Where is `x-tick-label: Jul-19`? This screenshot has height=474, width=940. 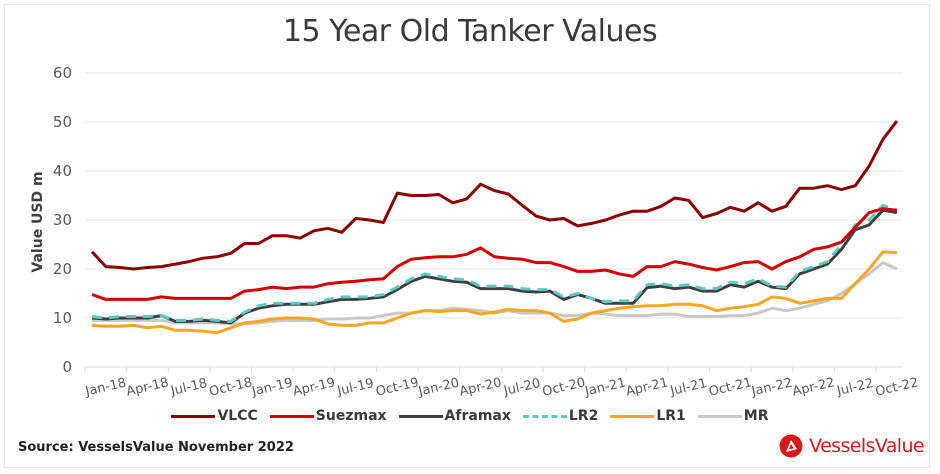 x-tick-label: Jul-19 is located at coordinates (355, 387).